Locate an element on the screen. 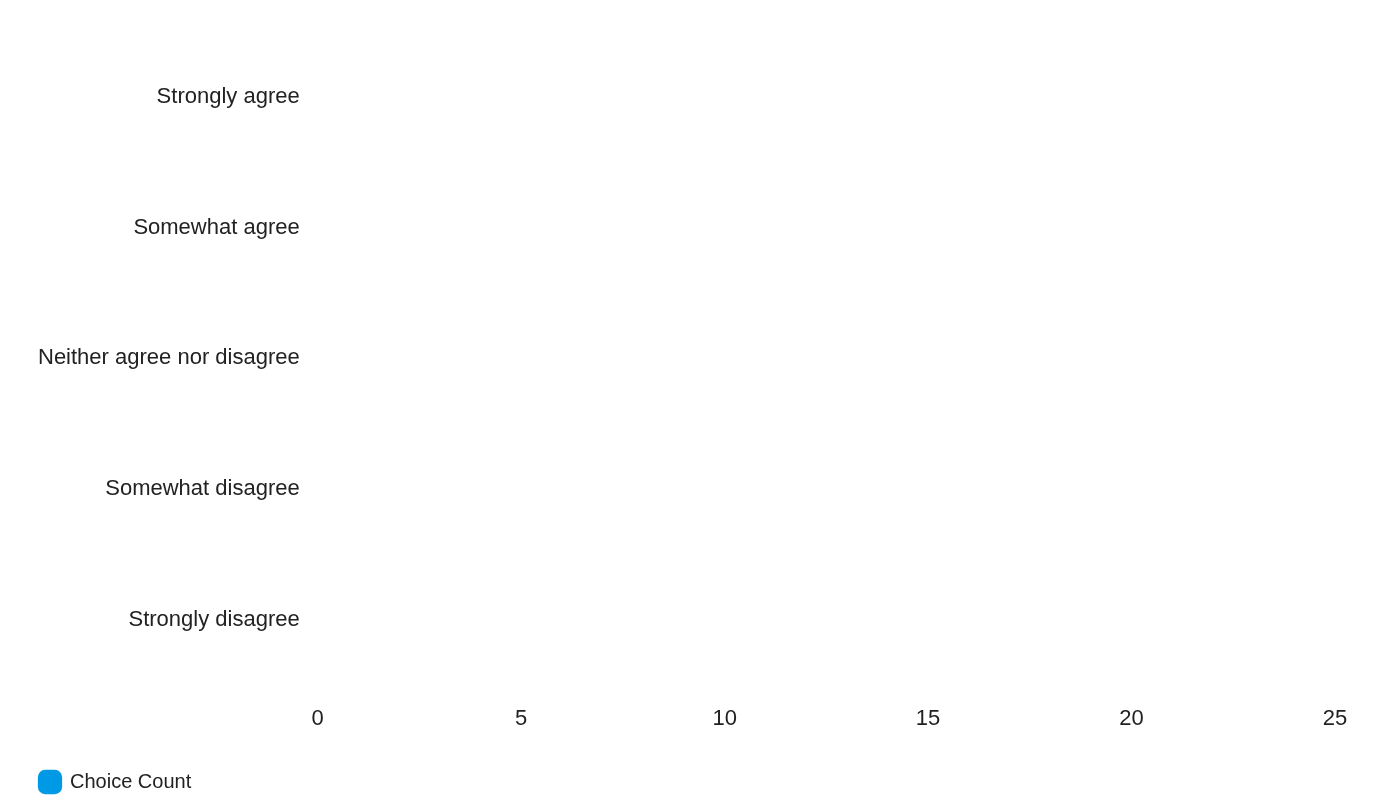 This screenshot has height=802, width=1375. legend-label: Choice Count is located at coordinates (131, 780).